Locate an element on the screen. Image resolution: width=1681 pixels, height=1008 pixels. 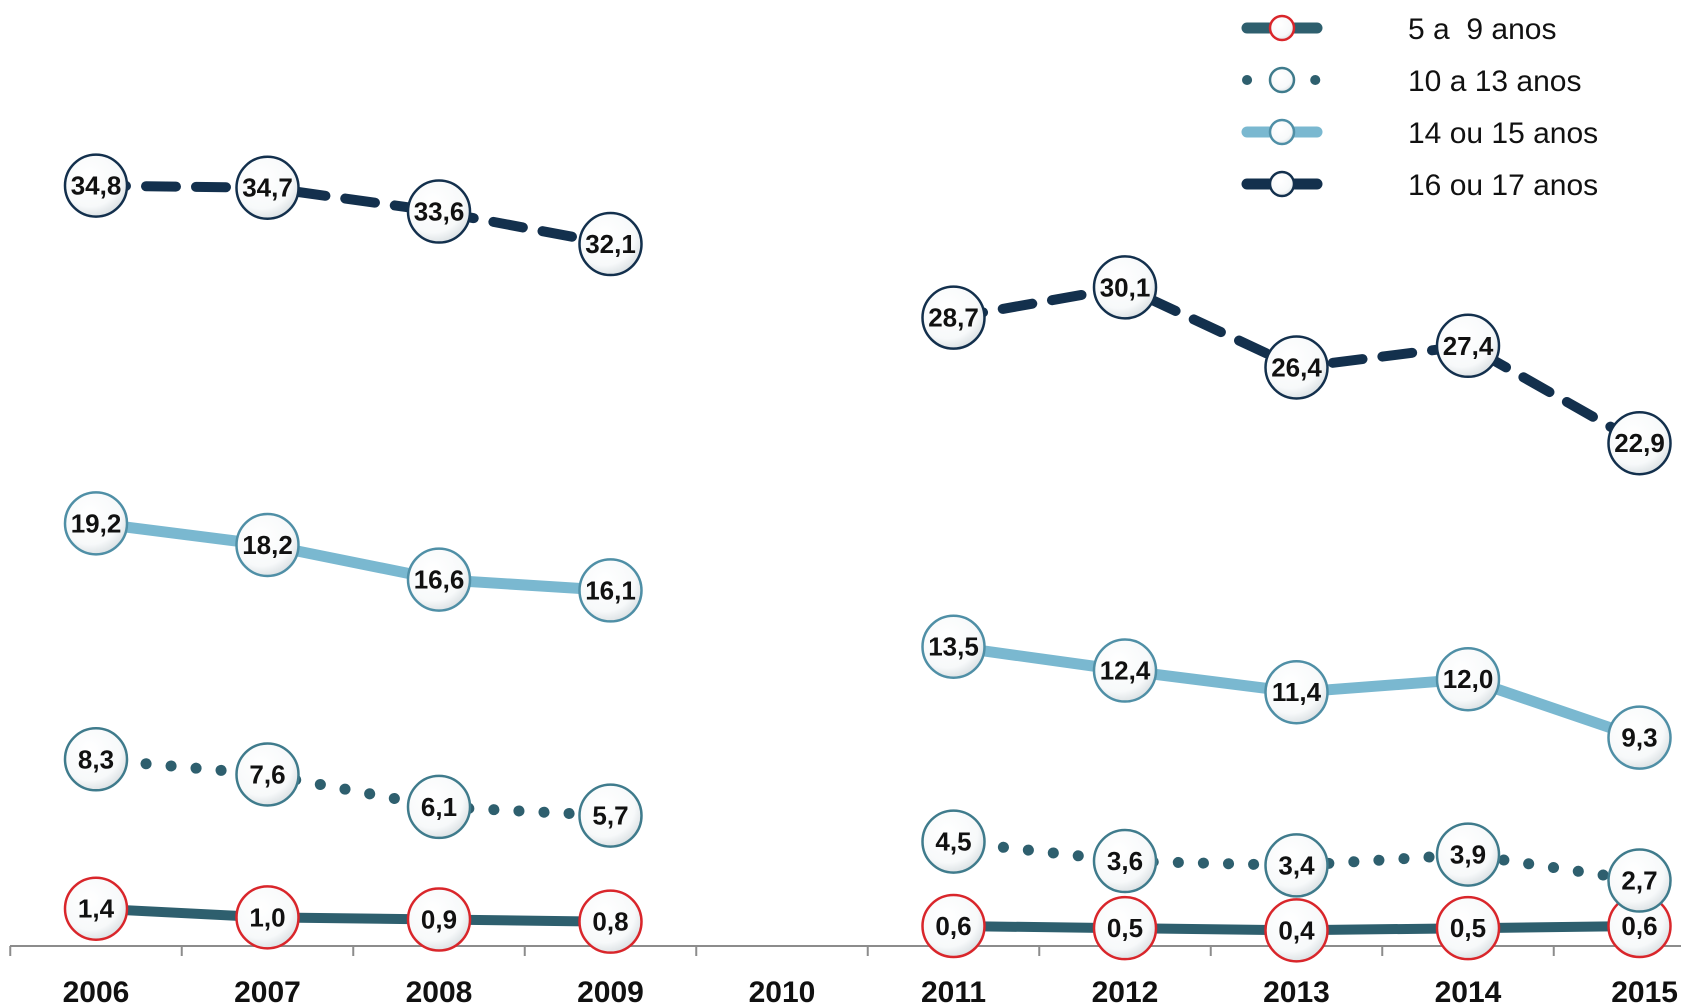
data-label: 18,2 is located at coordinates (267, 545).